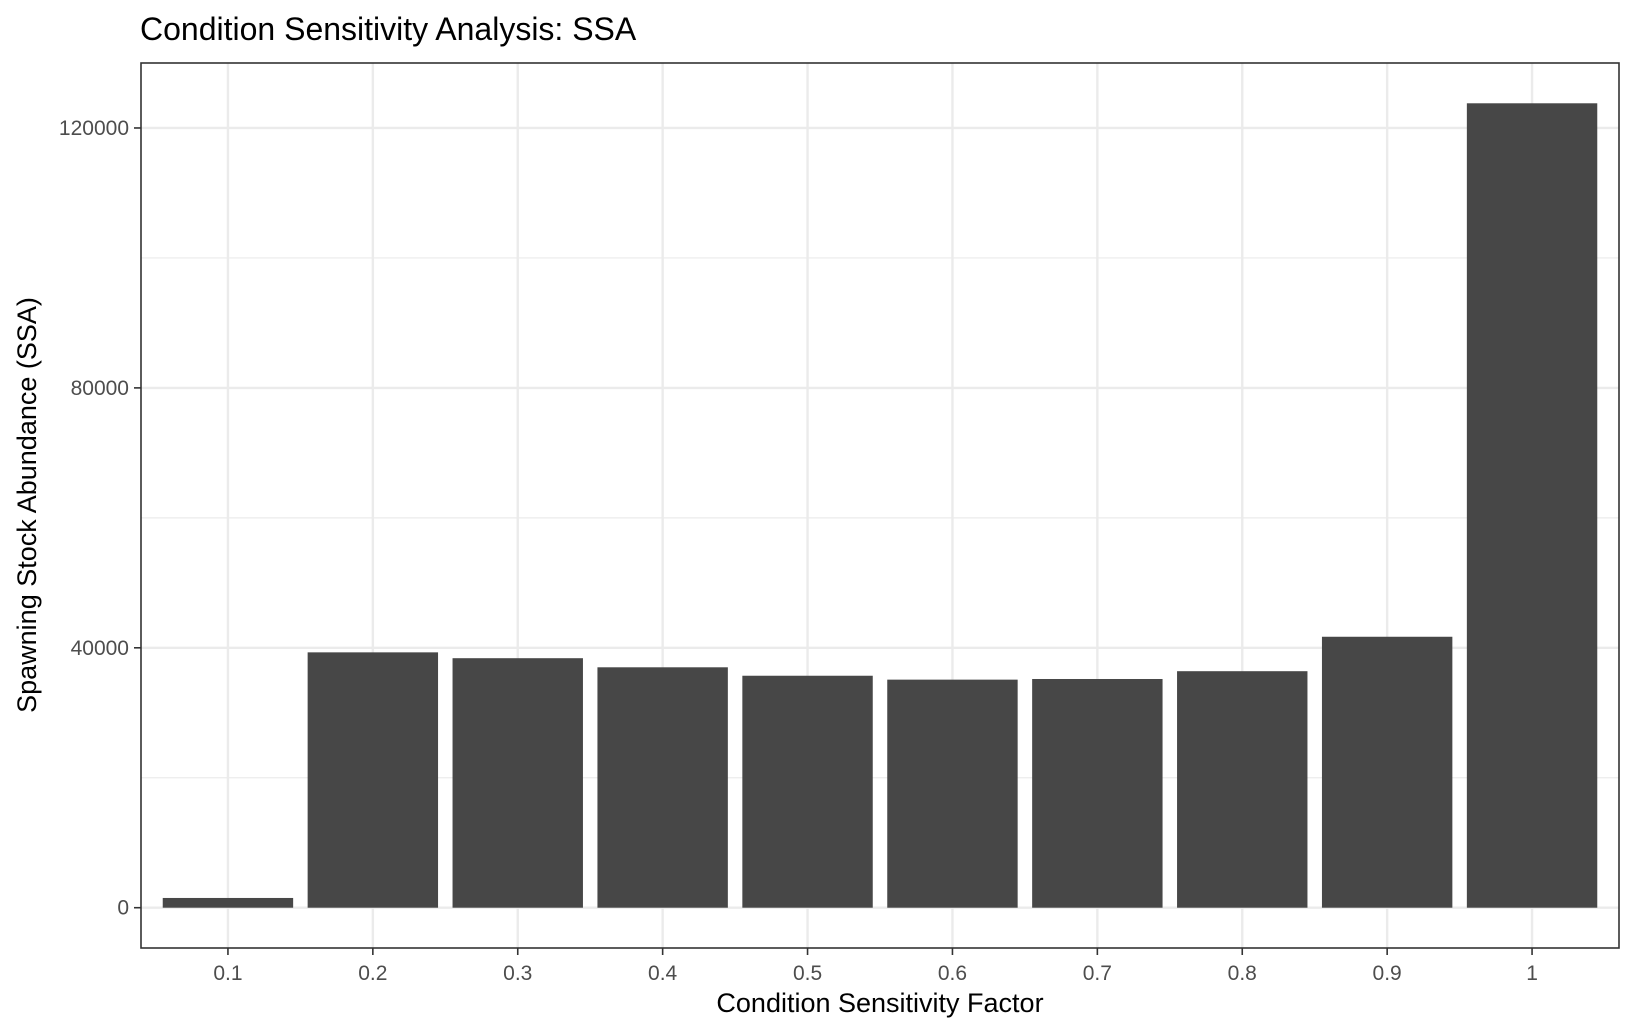 The image size is (1632, 1030). Describe the element at coordinates (952, 973) in the screenshot. I see `x-tick-label: 0.6` at that location.